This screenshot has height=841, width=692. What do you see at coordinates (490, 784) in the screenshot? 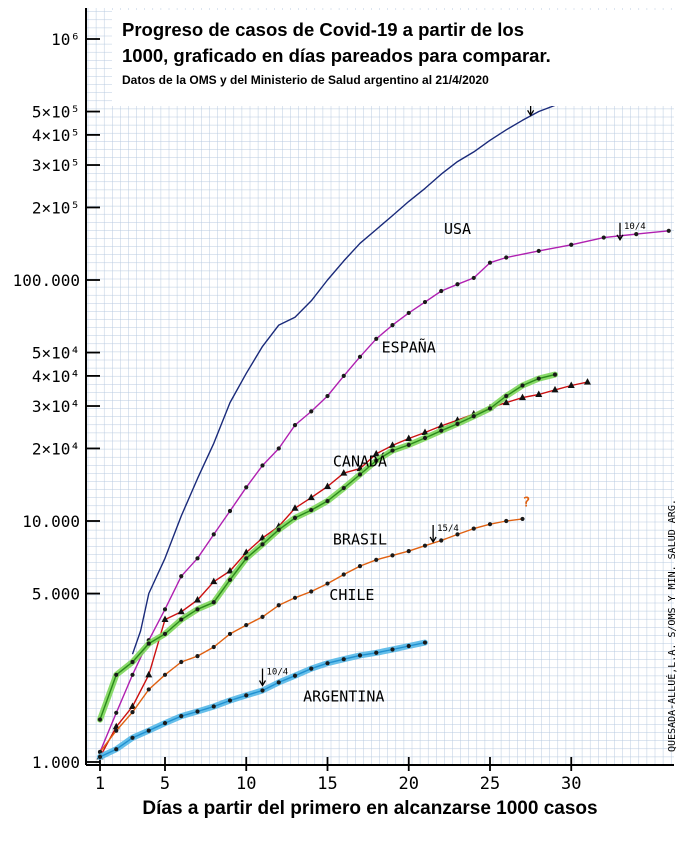
I see `x-tick-label: 25` at bounding box center [490, 784].